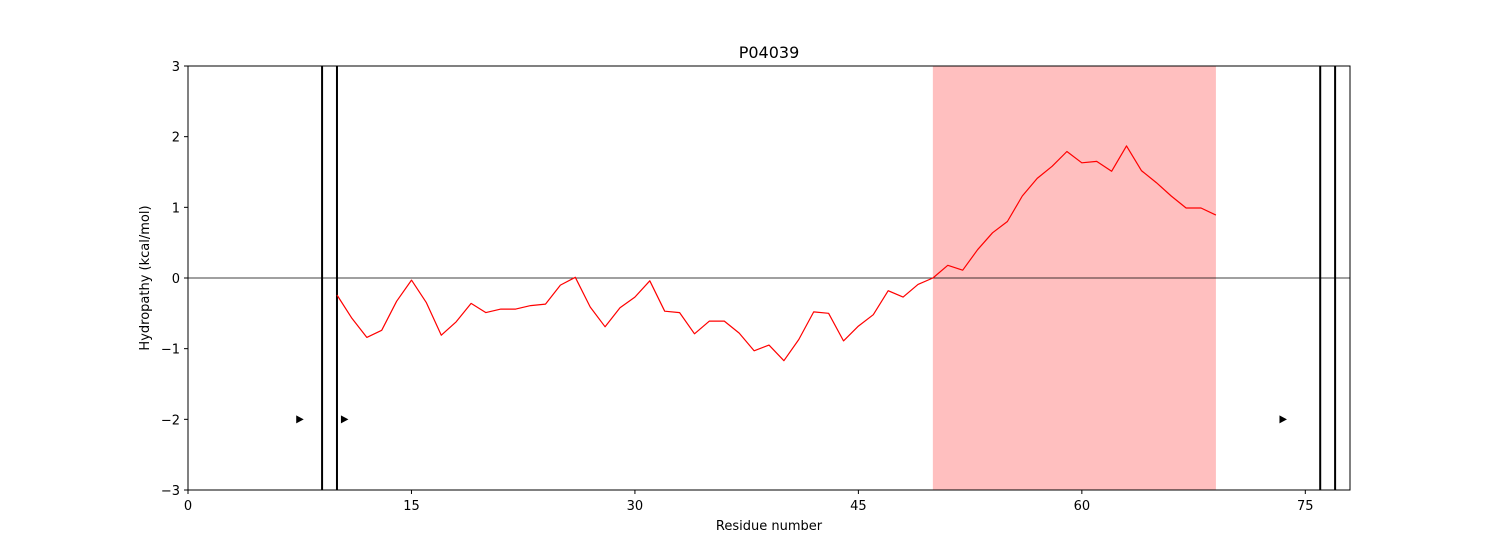  Describe the element at coordinates (170, 491) in the screenshot. I see `y-tick-label: −3` at that location.